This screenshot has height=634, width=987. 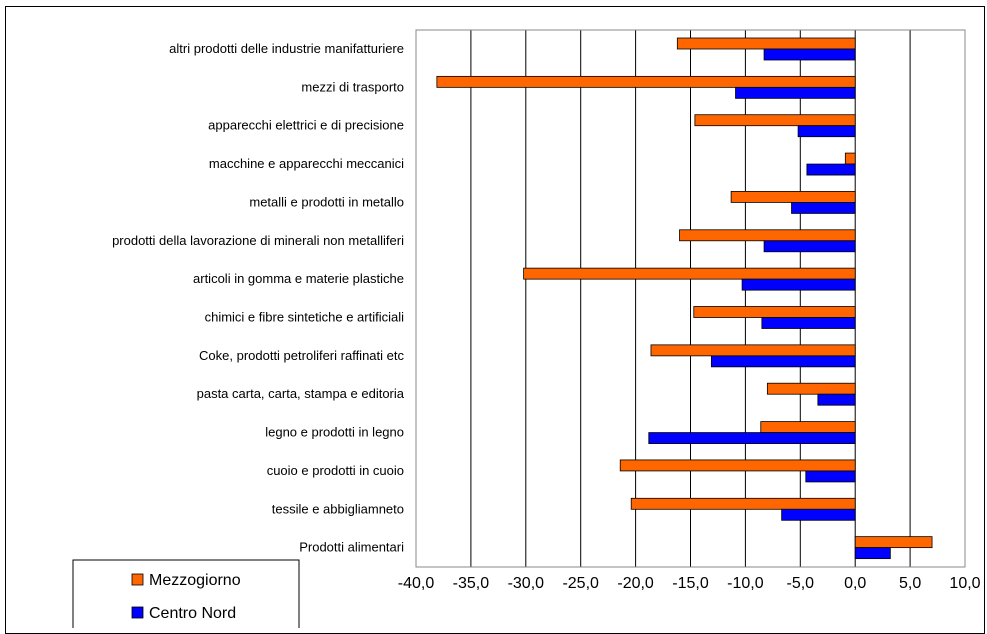 What do you see at coordinates (195, 580) in the screenshot?
I see `legend-label: Mezzogiorno` at bounding box center [195, 580].